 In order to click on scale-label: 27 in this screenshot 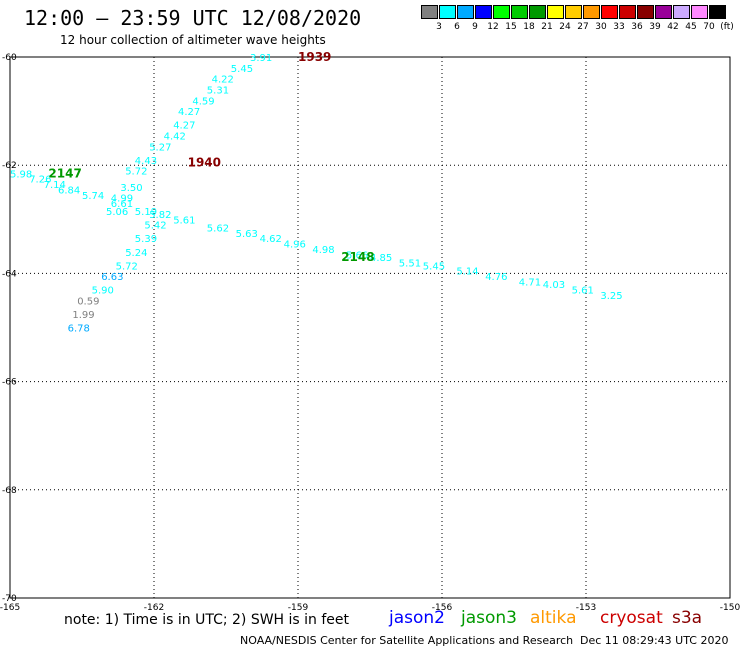, I will do `click(583, 27)`.